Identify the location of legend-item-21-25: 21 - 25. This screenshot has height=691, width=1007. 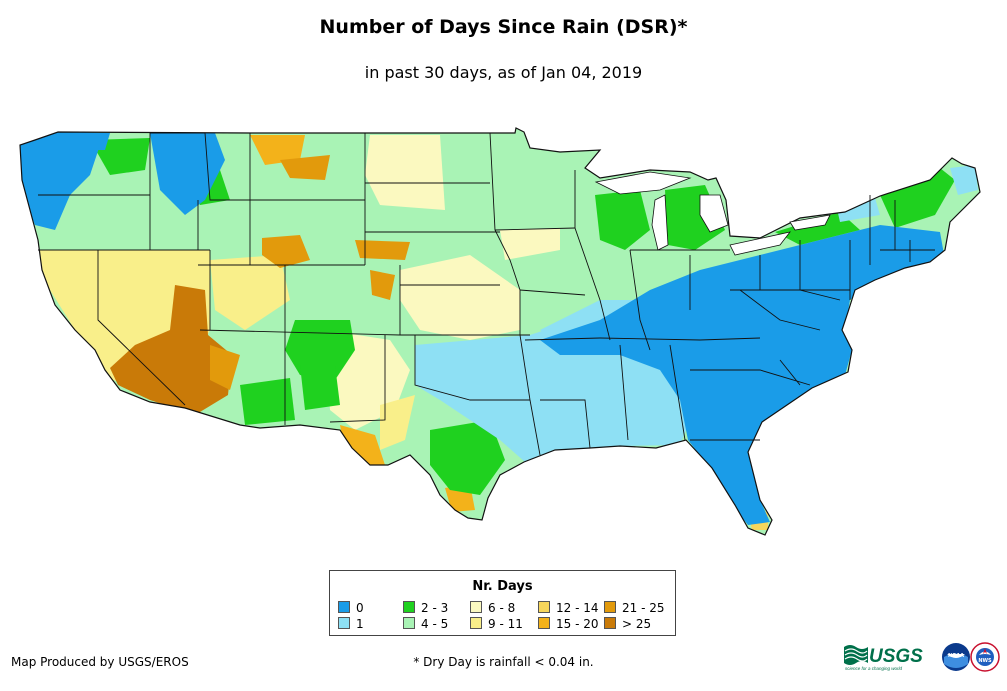
(634, 608).